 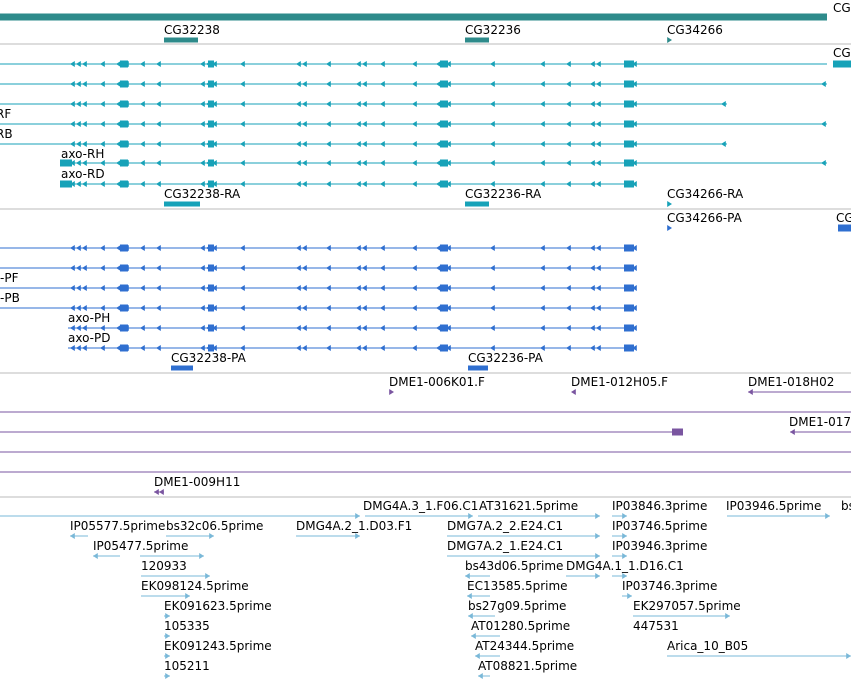 What do you see at coordinates (477, 40) in the screenshot?
I see `gene-bar-CG32236` at bounding box center [477, 40].